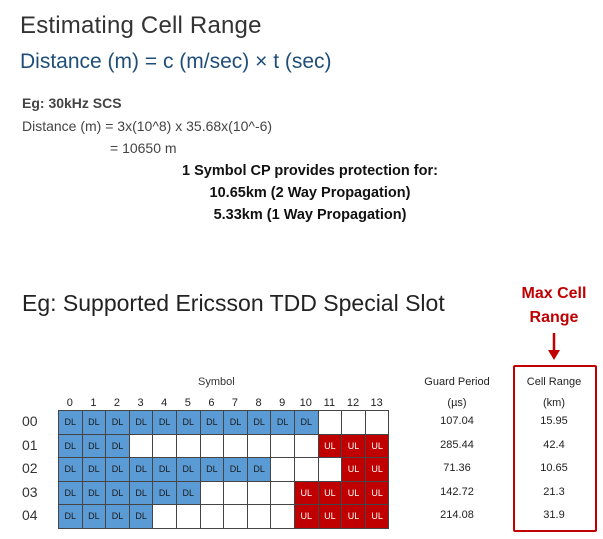  What do you see at coordinates (305, 403) in the screenshot?
I see `symbol-number: 10` at bounding box center [305, 403].